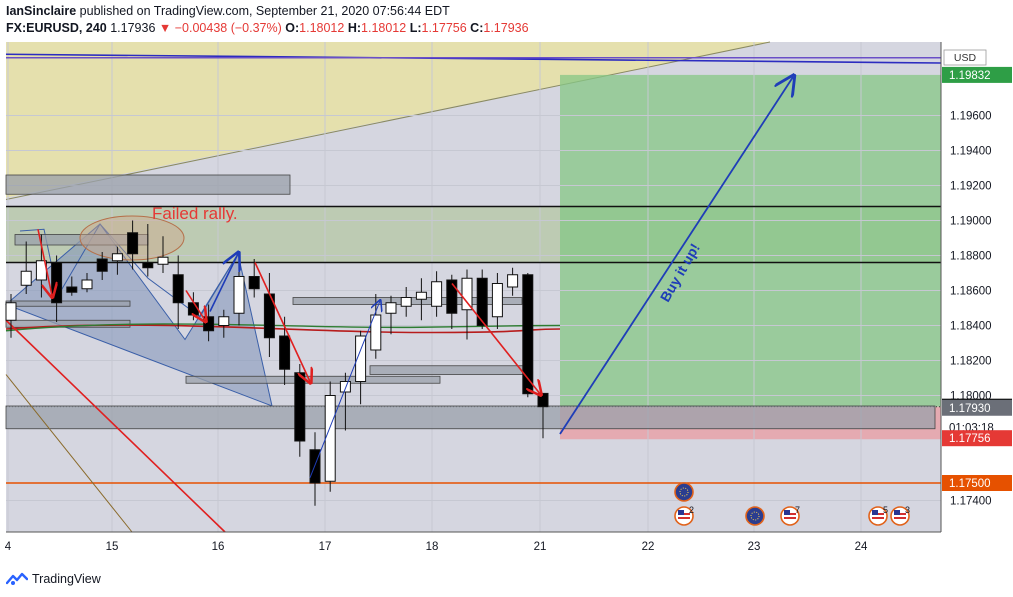 Image resolution: width=1013 pixels, height=597 pixels. I want to click on open-label: O:, so click(292, 28).